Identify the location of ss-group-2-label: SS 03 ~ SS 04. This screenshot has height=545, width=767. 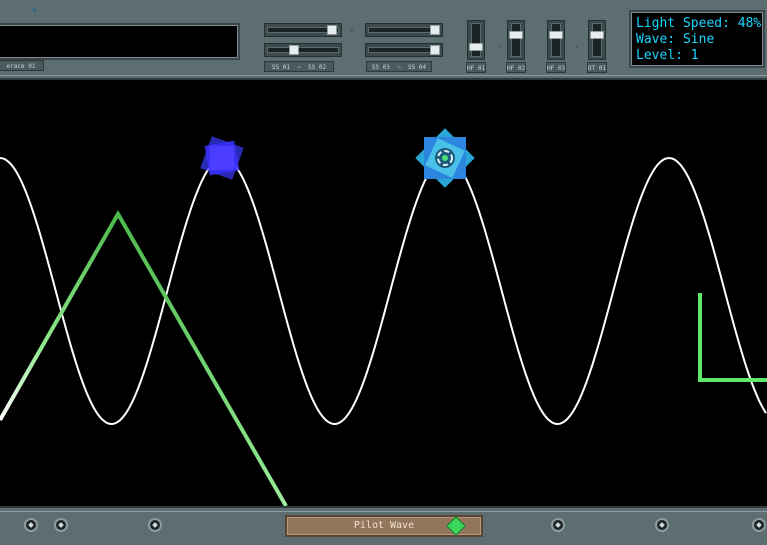
(399, 66).